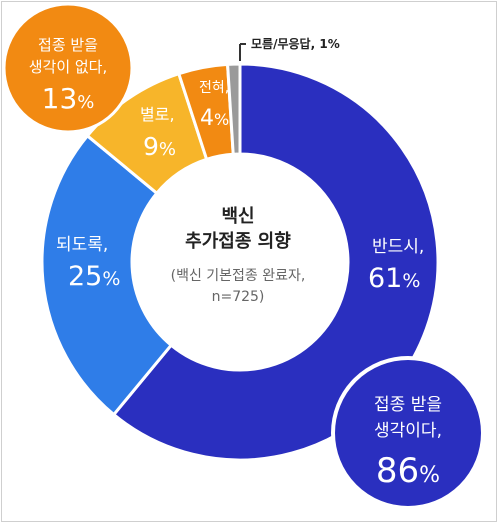  I want to click on slice-label-jeonhyeo-name: 전혀,, so click(214, 88).